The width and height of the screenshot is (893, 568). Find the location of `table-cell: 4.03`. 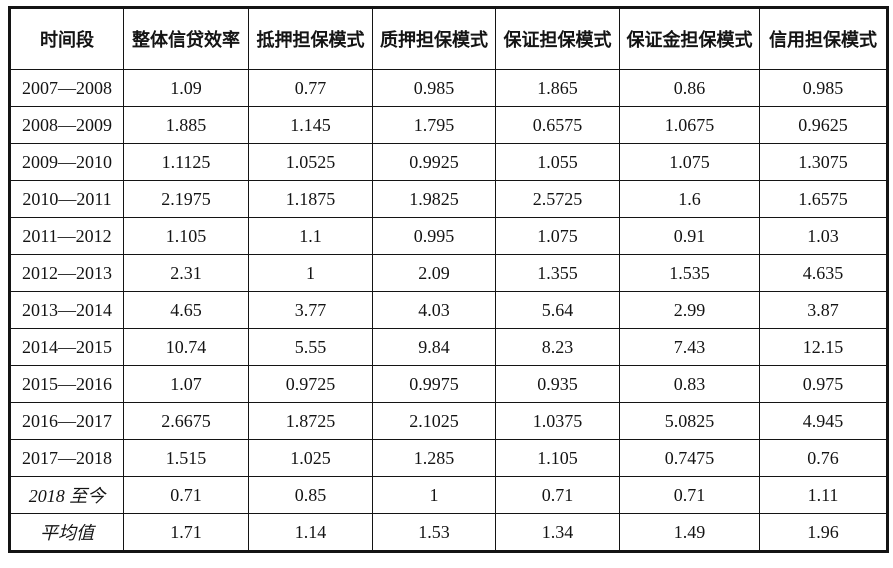

table-cell: 4.03 is located at coordinates (434, 310).